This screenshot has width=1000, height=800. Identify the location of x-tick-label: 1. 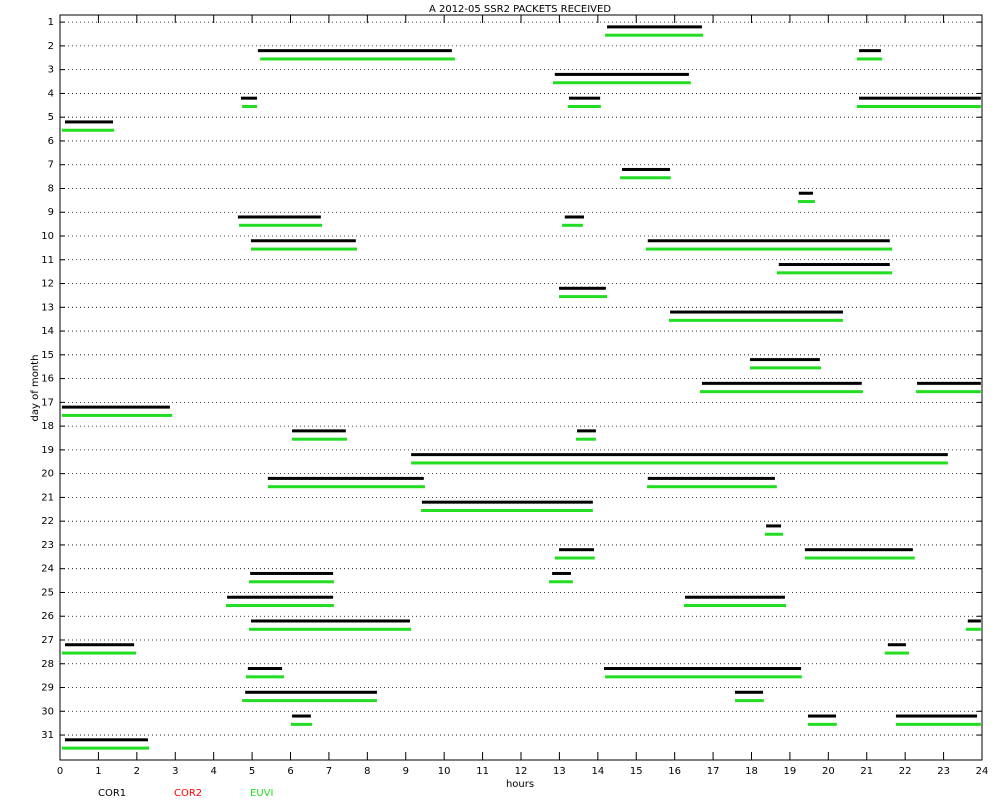
(98, 771).